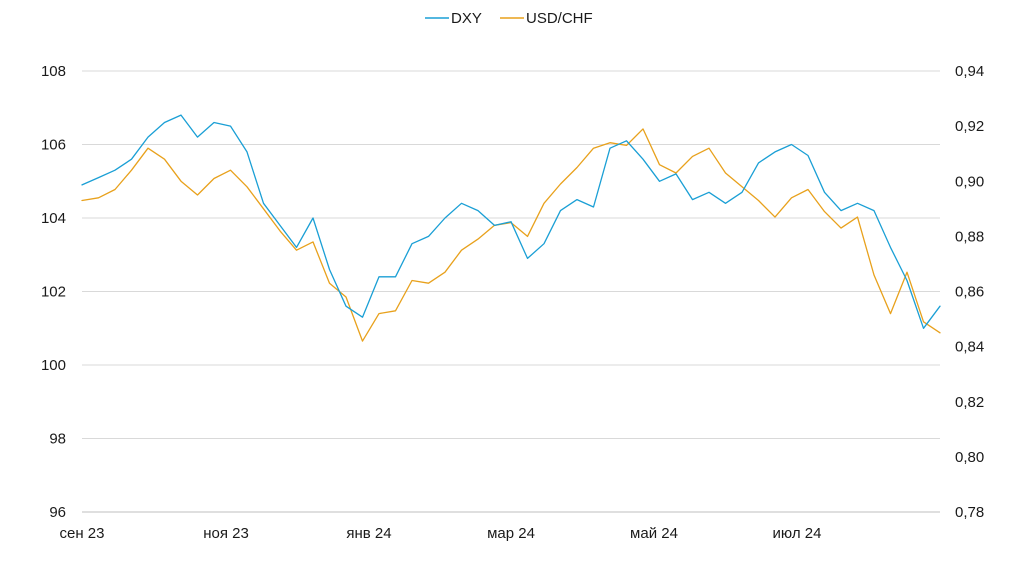 The width and height of the screenshot is (1024, 568). Describe the element at coordinates (368, 533) in the screenshot. I see `x-tick-label: янв 24` at that location.